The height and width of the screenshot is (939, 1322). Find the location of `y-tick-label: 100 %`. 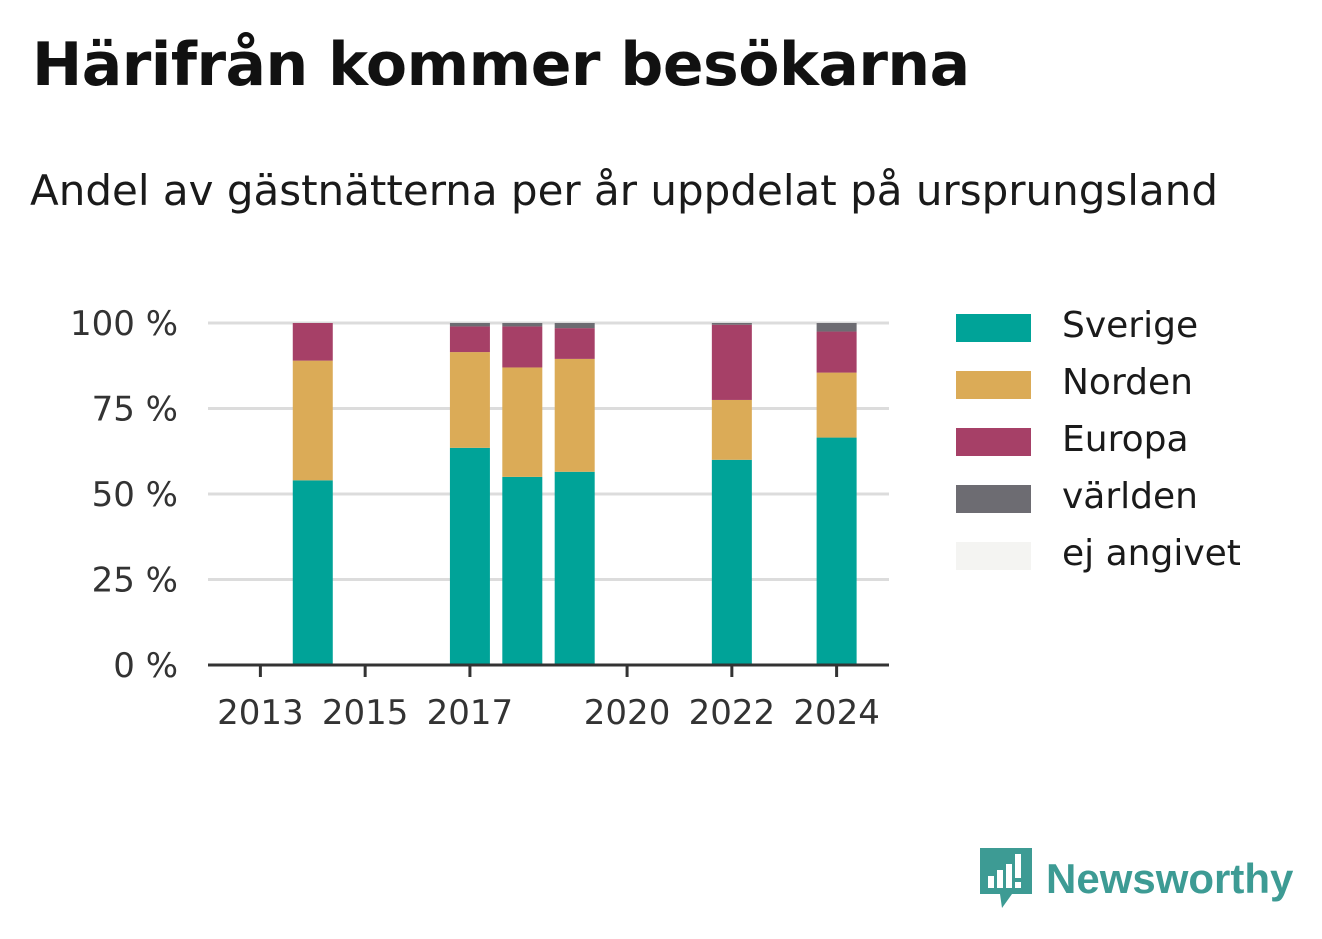

y-tick-label: 100 % is located at coordinates (124, 324).